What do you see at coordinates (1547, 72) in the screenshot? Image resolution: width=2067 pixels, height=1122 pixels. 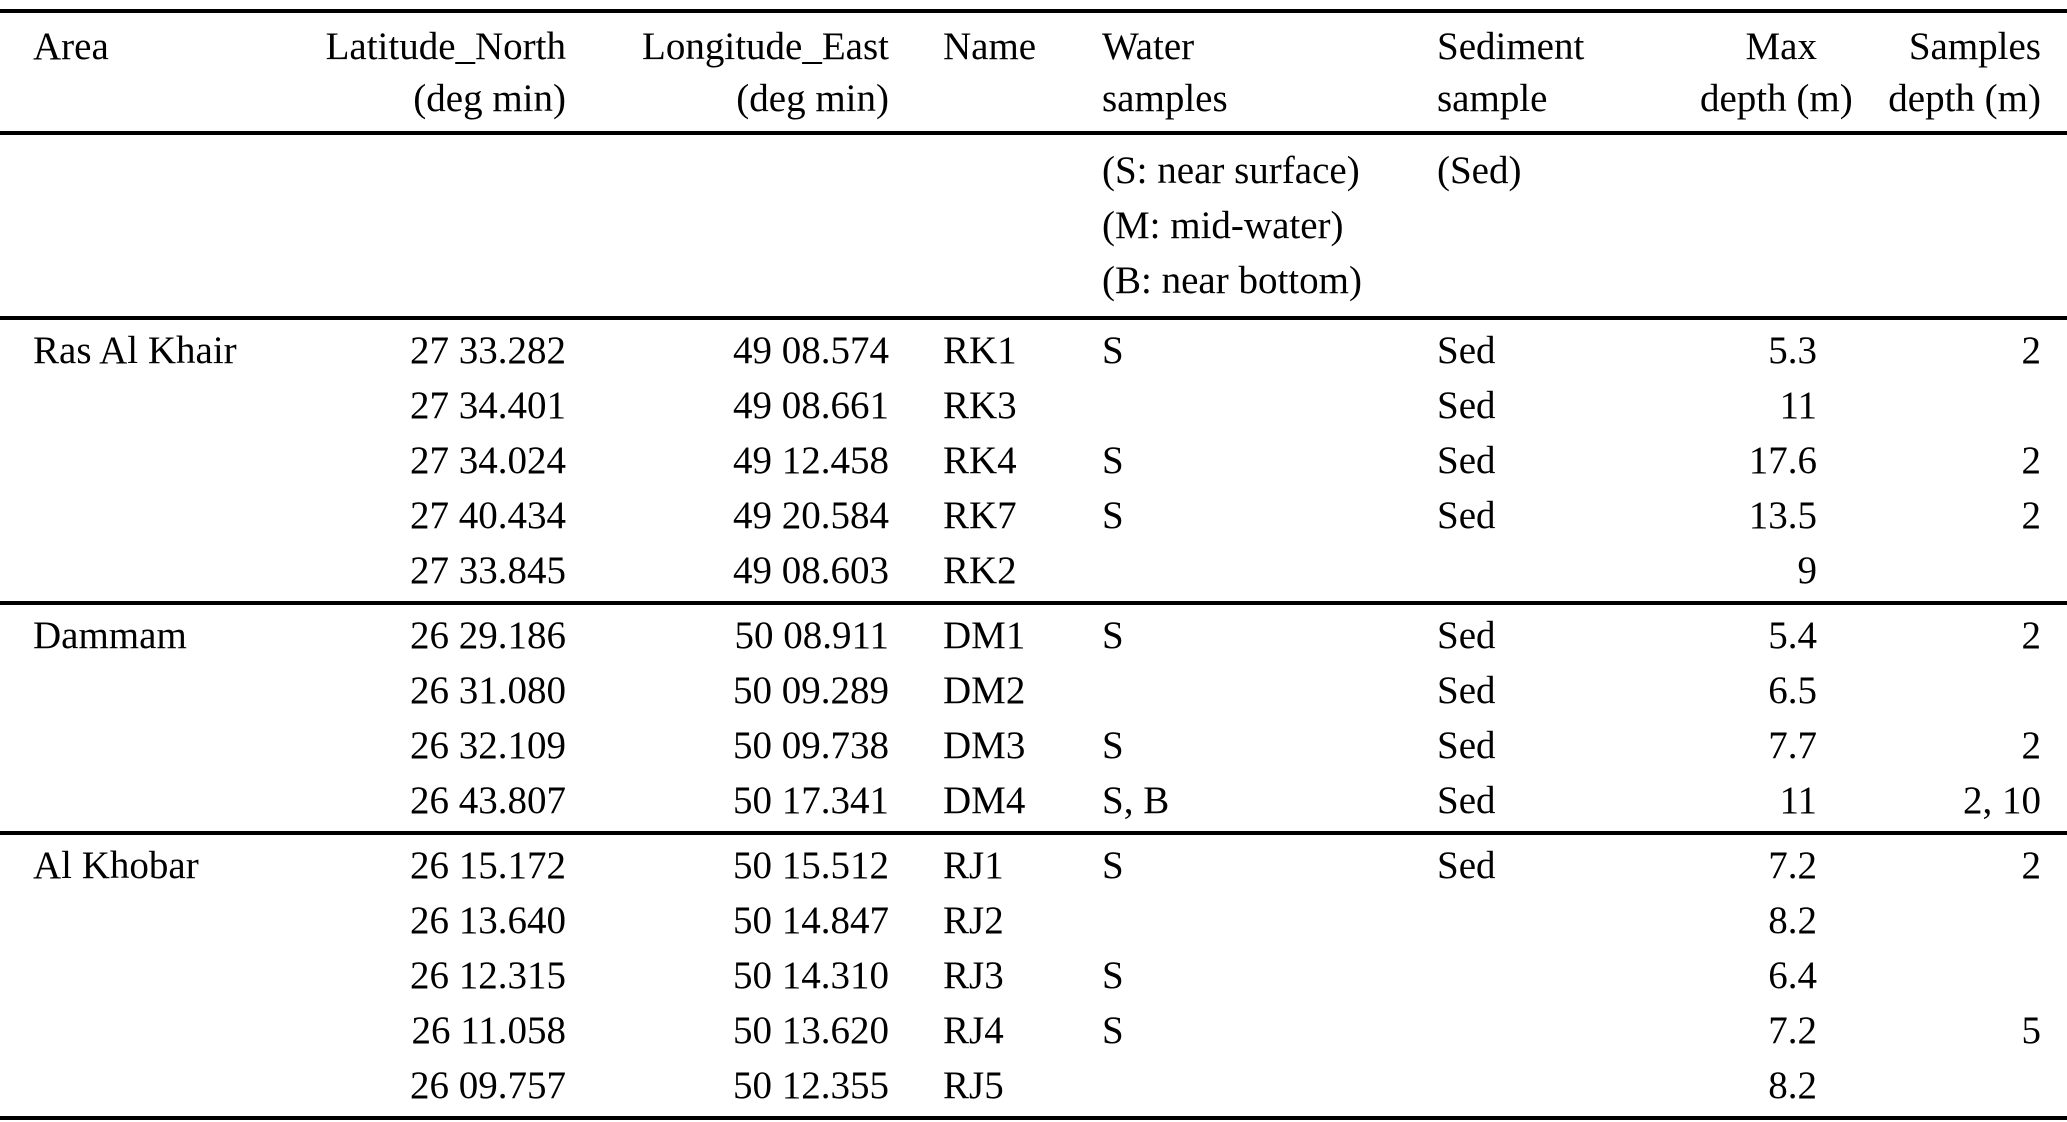 I see `header-sediment-sample: Sediment sample` at bounding box center [1547, 72].